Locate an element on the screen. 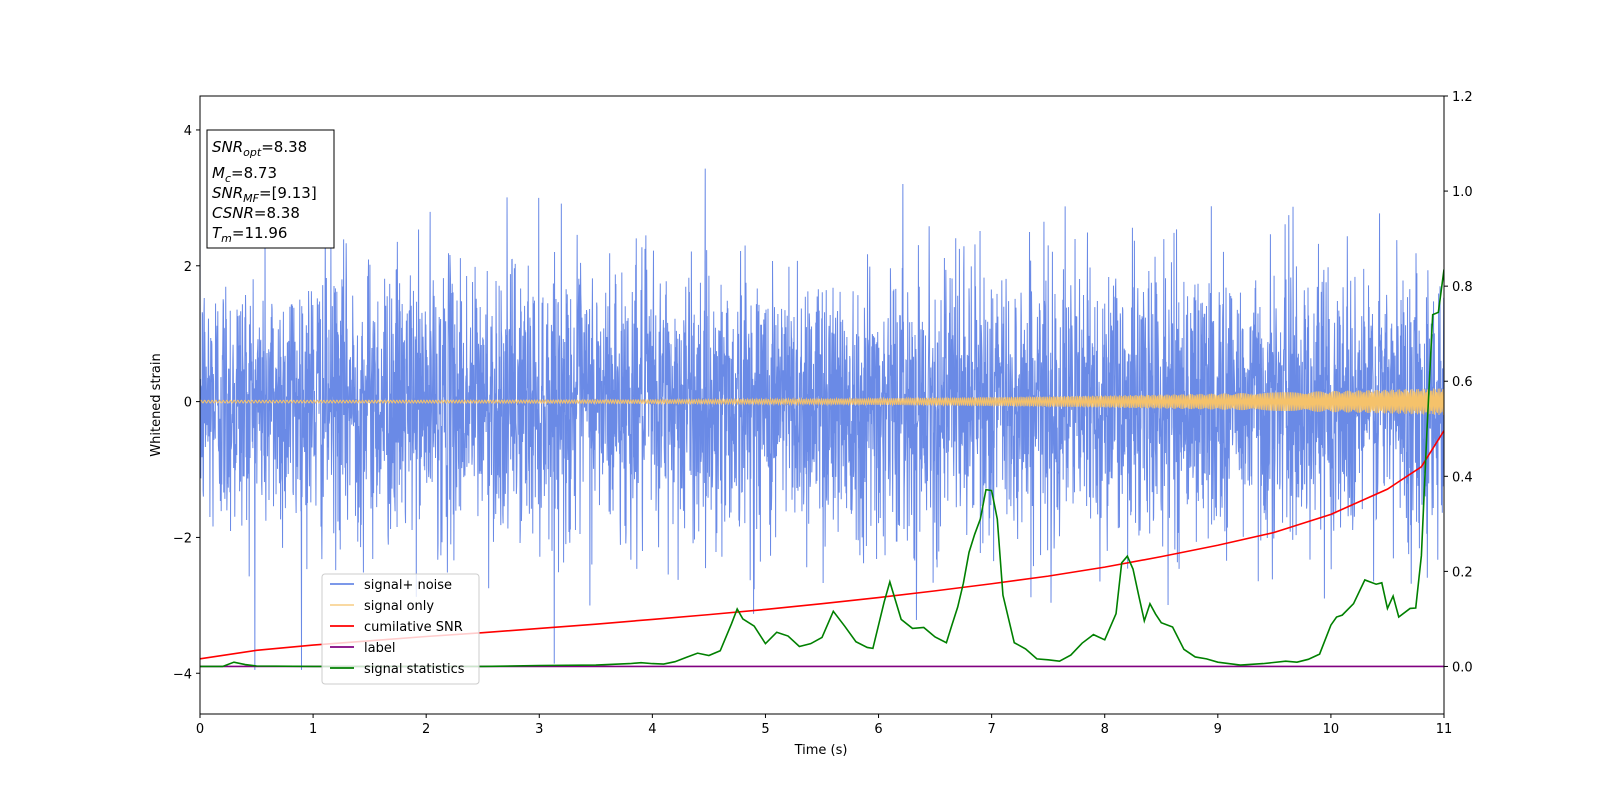 The image size is (1600, 800). info-mc: Mc=8.73 is located at coordinates (244, 174).